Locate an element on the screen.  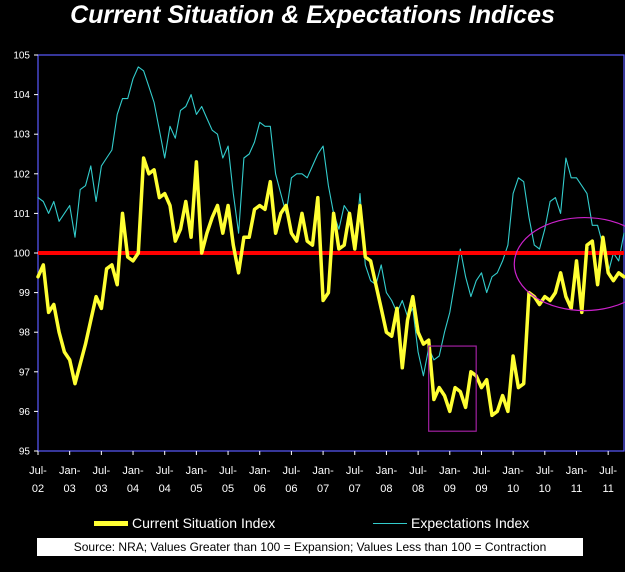
x-tick-label: Jul- 02 is located at coordinates (38, 480).